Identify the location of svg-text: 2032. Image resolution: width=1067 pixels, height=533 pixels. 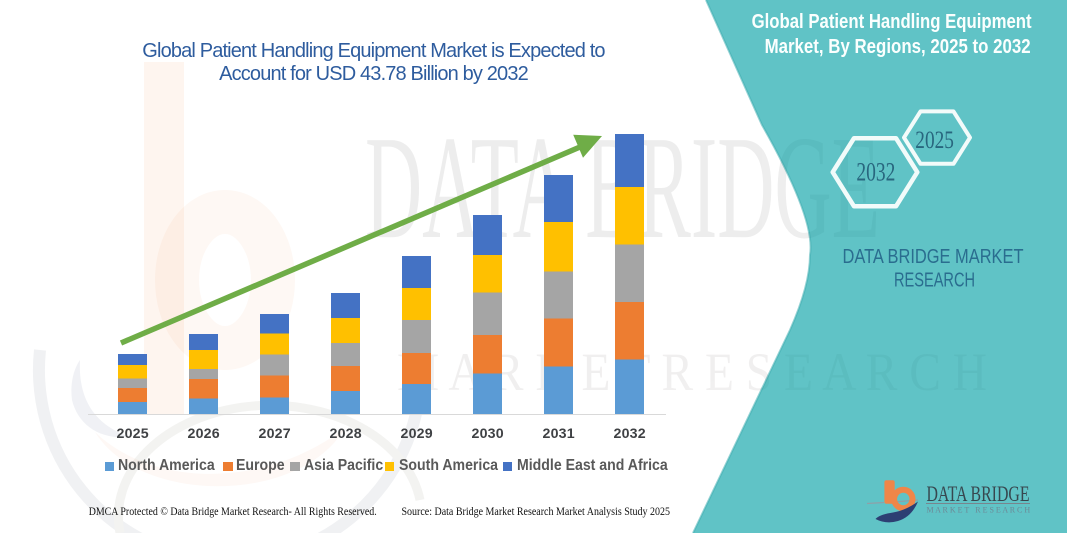
(875, 172).